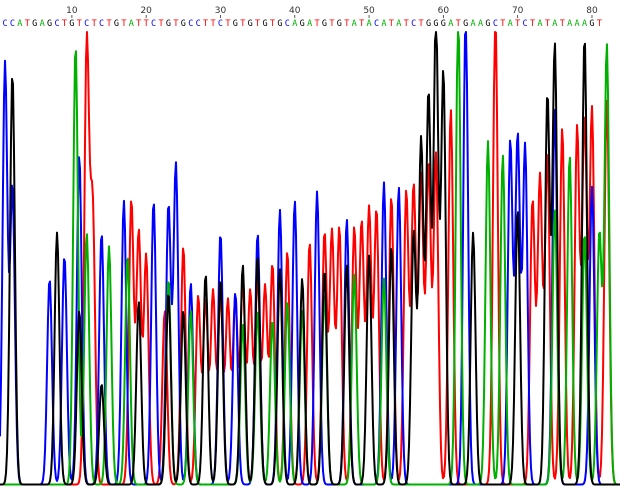 This screenshot has width=620, height=490. I want to click on position-tick-label: 40, so click(295, 11).